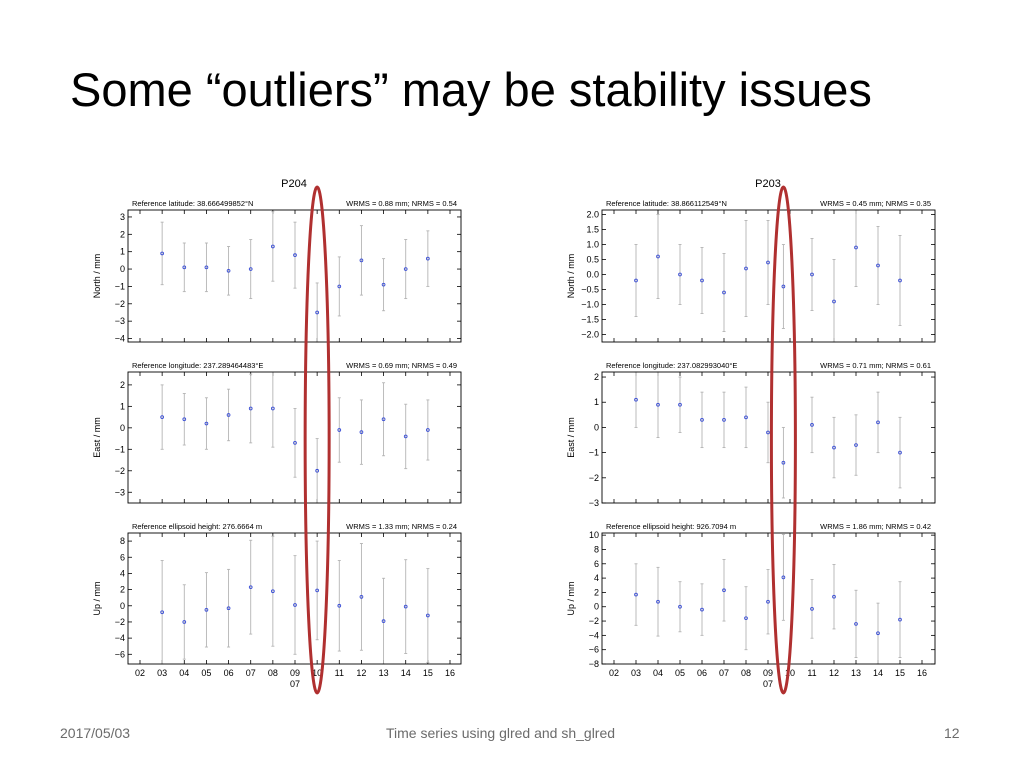 This screenshot has height=768, width=1024. Describe the element at coordinates (401, 365) in the screenshot. I see `stats-label: WRMS = 0.69 mm; NRMS = 0.49` at that location.